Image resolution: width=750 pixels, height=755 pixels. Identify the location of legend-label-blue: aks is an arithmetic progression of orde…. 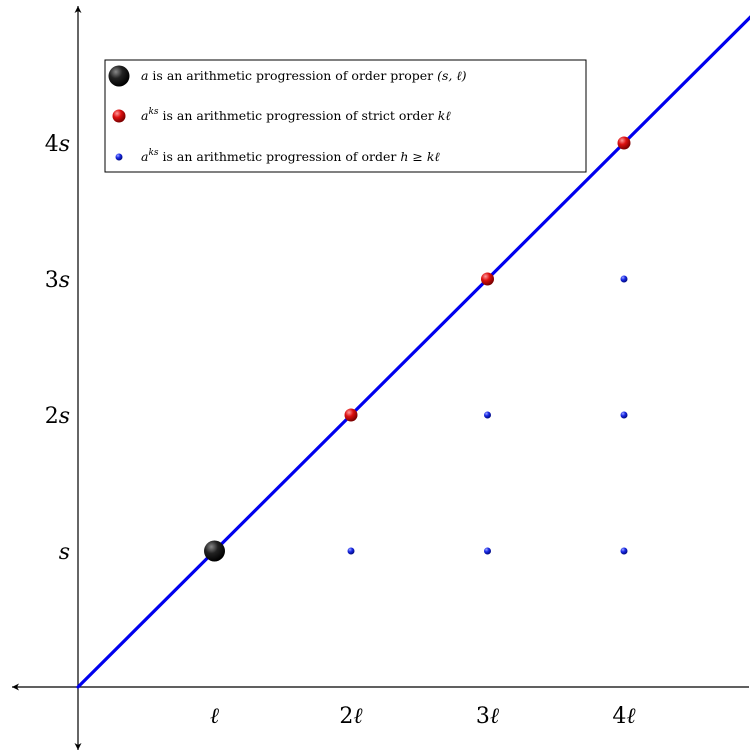
(290, 156).